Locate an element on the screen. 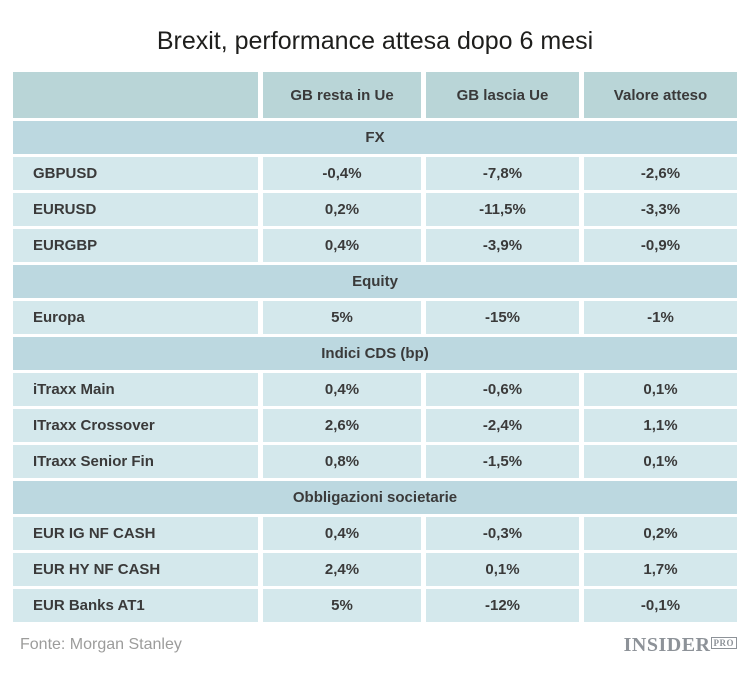 Image resolution: width=750 pixels, height=680 pixels. value-gb-lascia: -0,6% is located at coordinates (502, 389).